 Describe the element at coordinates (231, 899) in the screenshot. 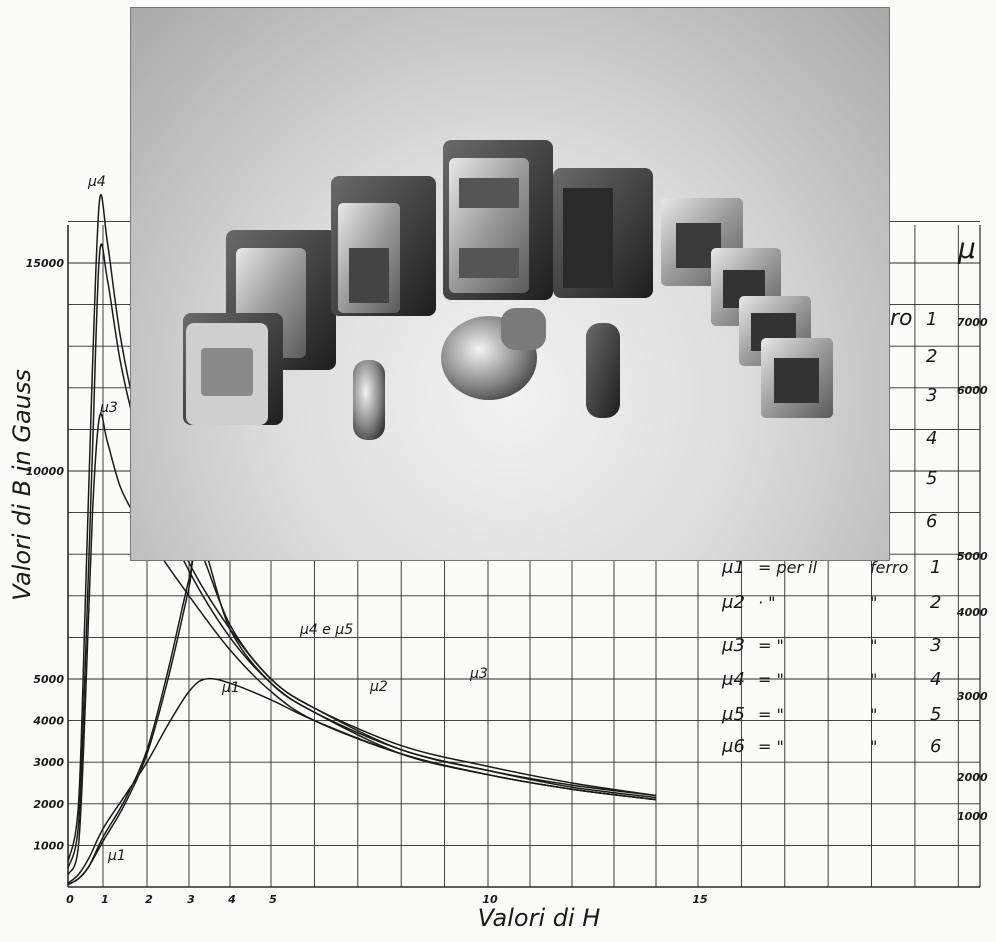

I see `x-tick-label: 4` at that location.